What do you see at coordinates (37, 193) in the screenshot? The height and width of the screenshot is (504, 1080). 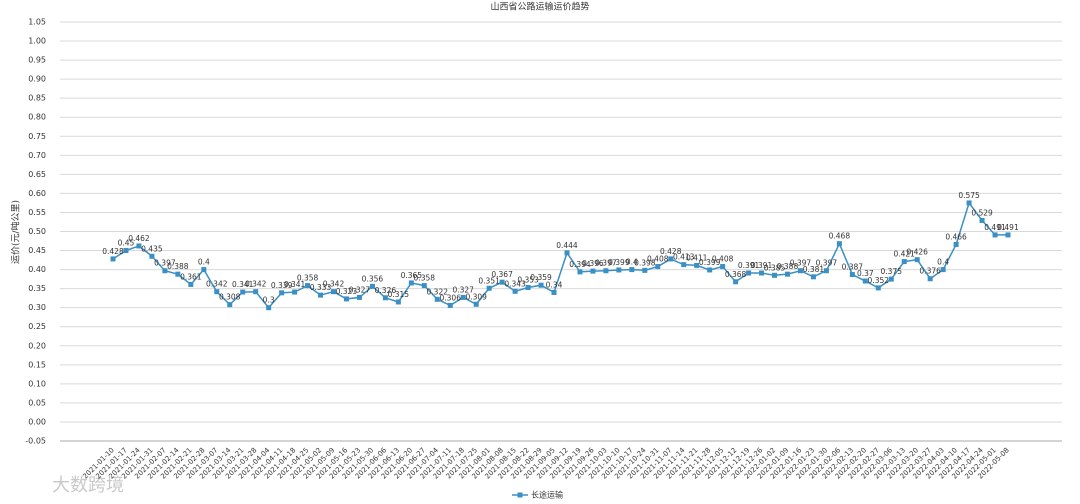 I see `y-tick-label: 0.60` at bounding box center [37, 193].